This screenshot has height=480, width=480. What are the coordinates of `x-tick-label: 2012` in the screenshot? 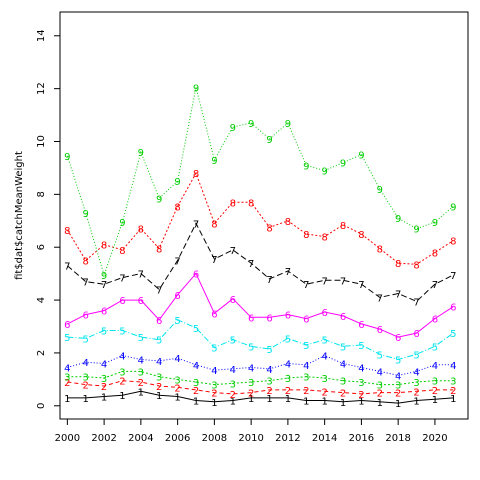 It's located at (287, 438).